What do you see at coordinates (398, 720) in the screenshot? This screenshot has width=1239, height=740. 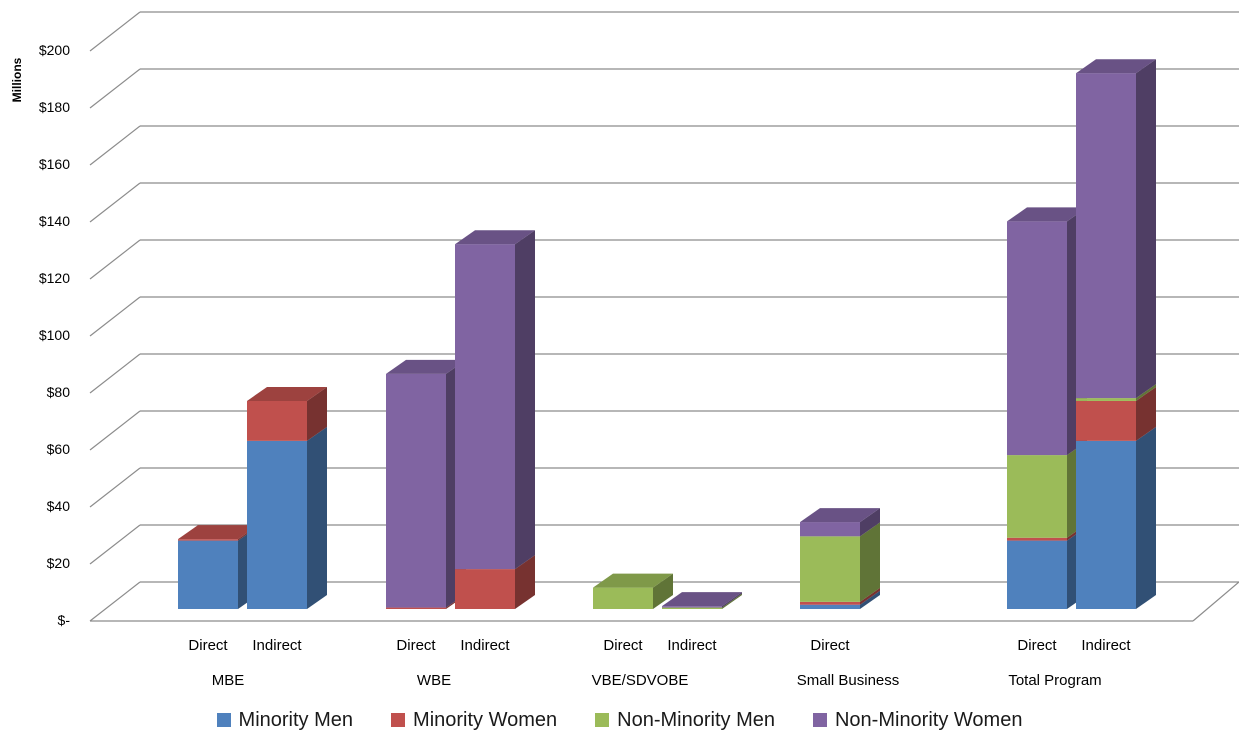 I see `legend-swatch-minority-women` at bounding box center [398, 720].